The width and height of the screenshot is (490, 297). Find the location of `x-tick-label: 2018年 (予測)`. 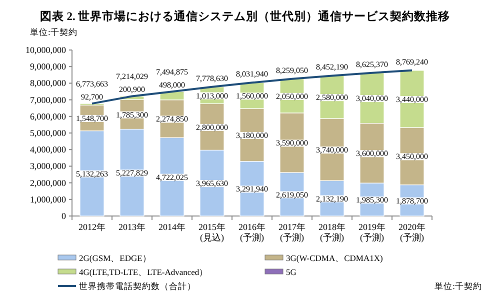

x-tick-label: 2018年 (予測) is located at coordinates (332, 232).